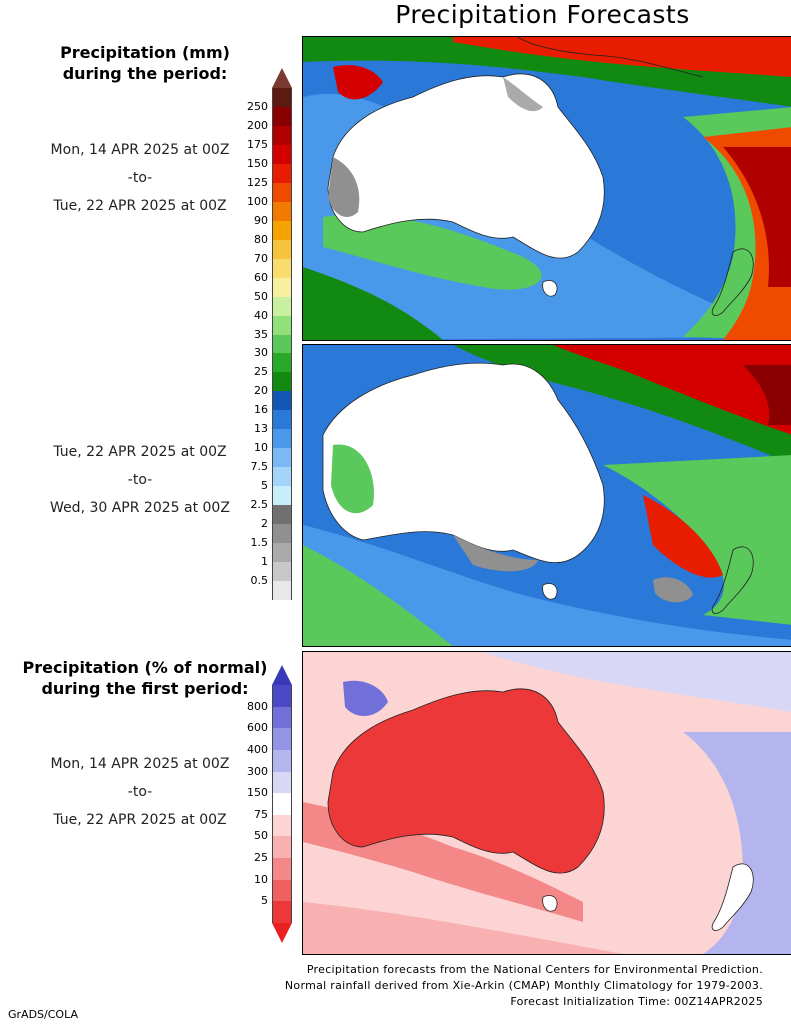 The height and width of the screenshot is (1024, 791). What do you see at coordinates (140, 820) in the screenshot?
I see `period3-end: Tue, 22 APR 2025 at 00Z` at bounding box center [140, 820].